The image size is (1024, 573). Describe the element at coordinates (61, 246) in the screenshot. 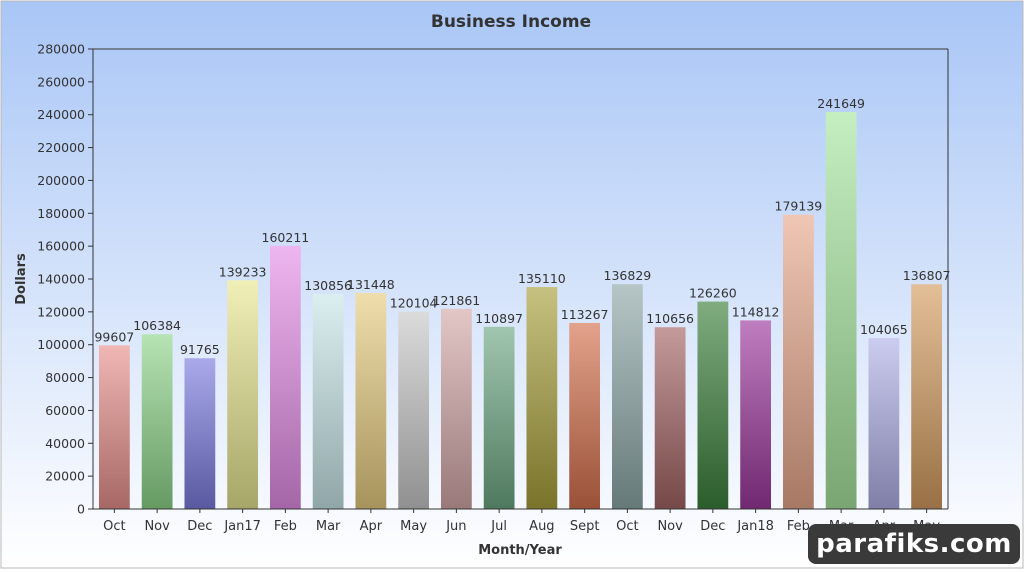

I see `y-tick-label: 160000` at that location.